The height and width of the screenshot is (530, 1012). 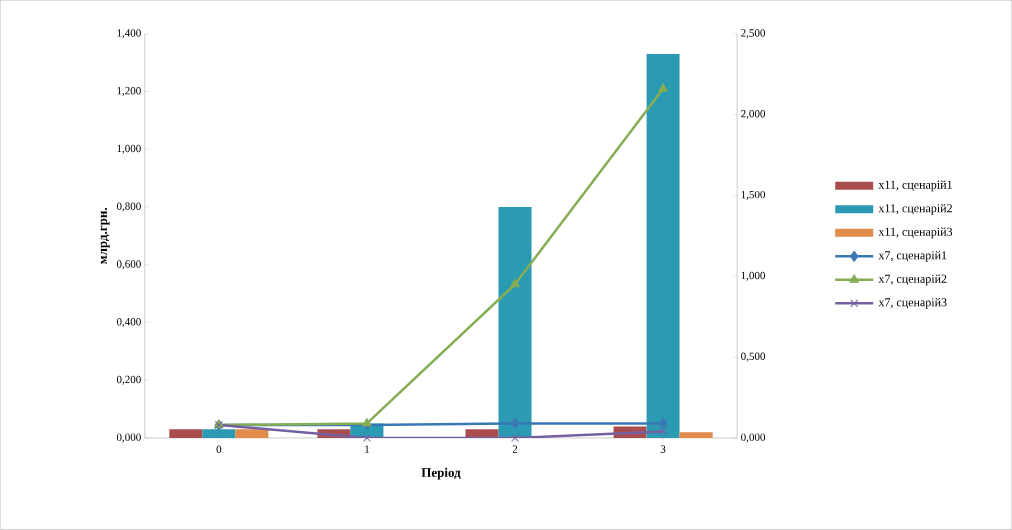 I want to click on y-axis-title: млрд.грн., so click(x=105, y=236).